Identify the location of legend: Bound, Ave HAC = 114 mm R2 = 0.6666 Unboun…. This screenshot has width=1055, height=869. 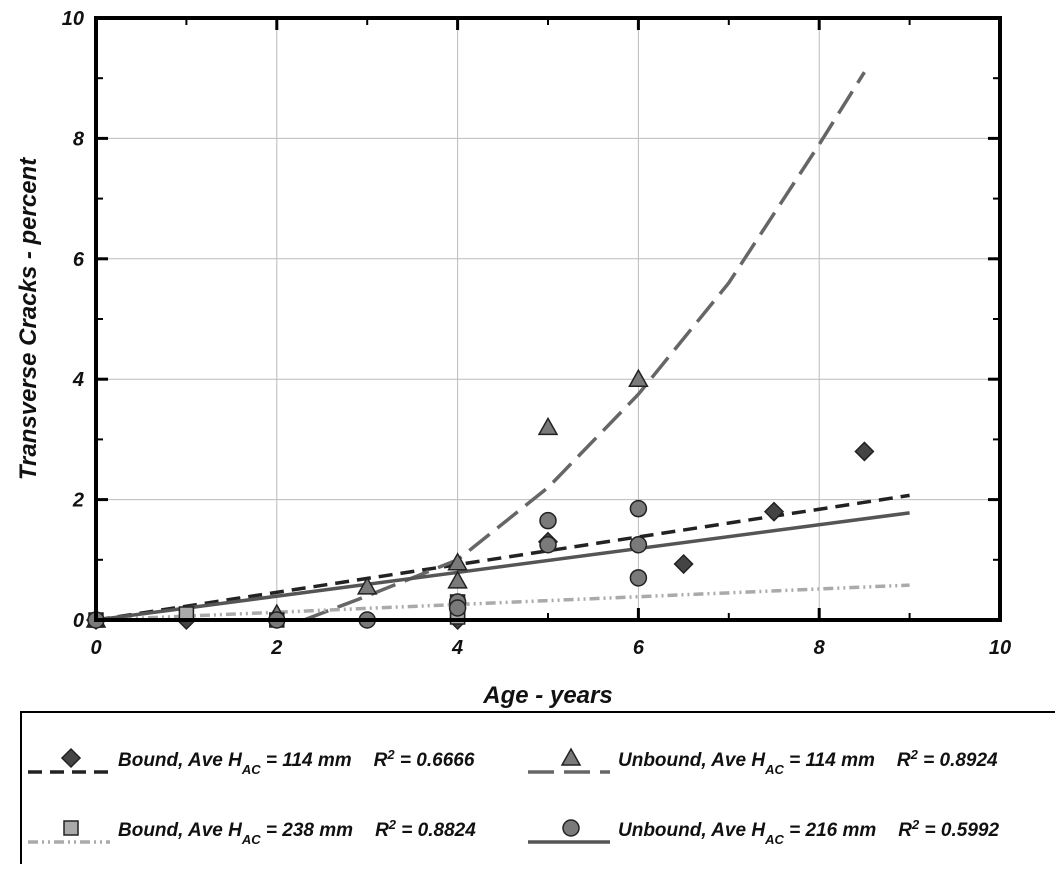
(513, 797).